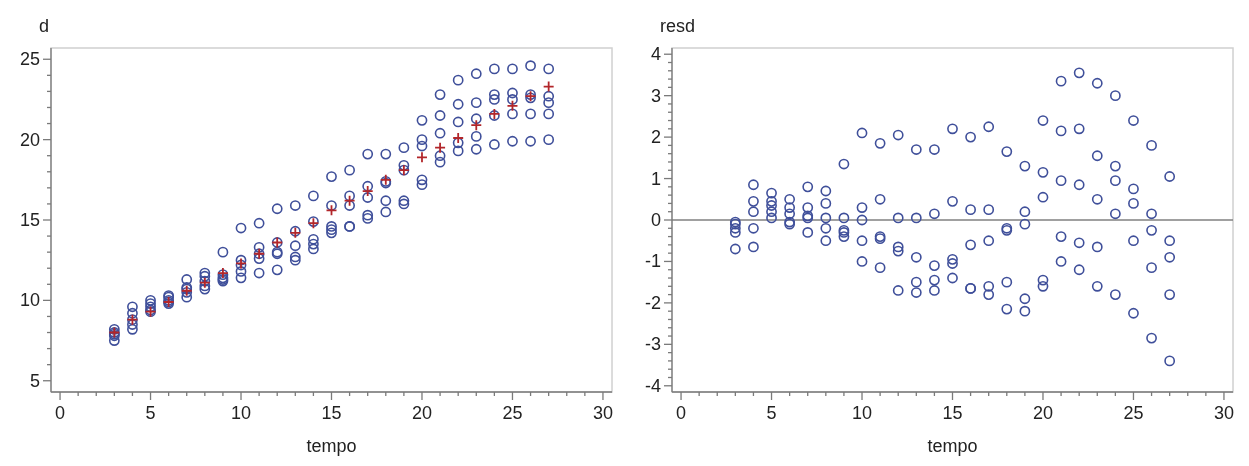  What do you see at coordinates (34, 380) in the screenshot?
I see `y-tick-label: 5` at bounding box center [34, 380].